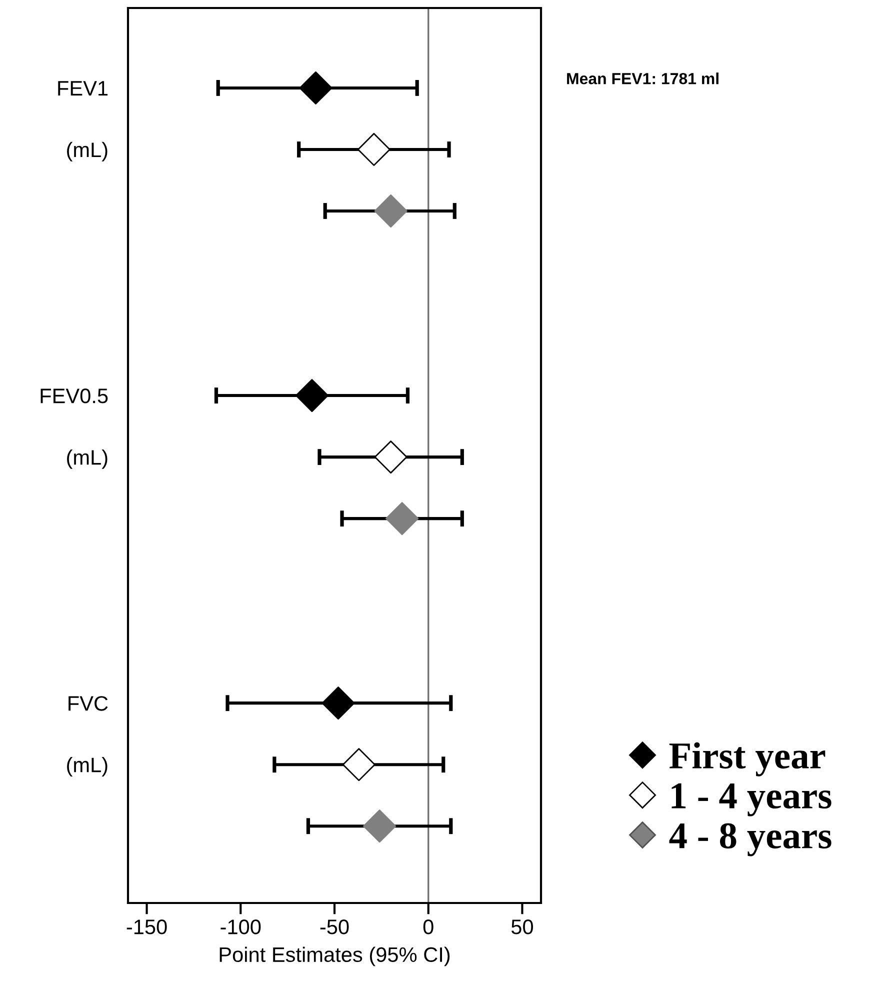  I want to click on legend-label: 1 - 4 years, so click(752, 799).